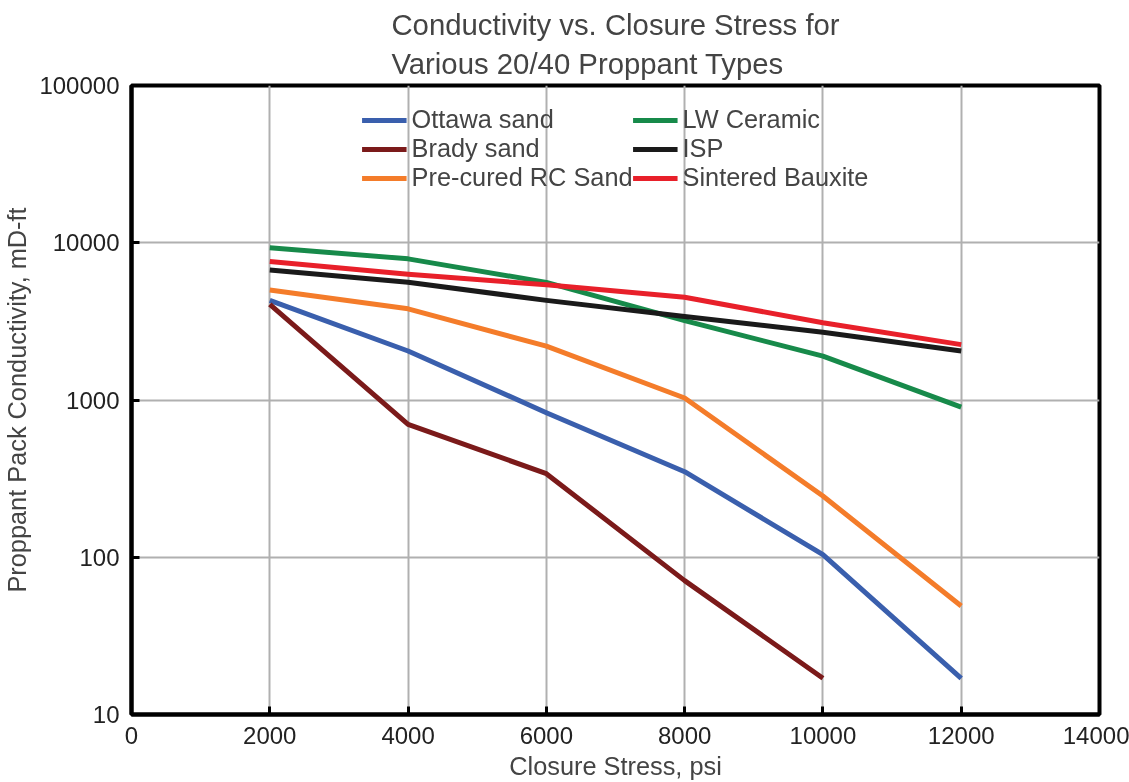 The height and width of the screenshot is (782, 1129). Describe the element at coordinates (615, 44) in the screenshot. I see `chart-title: Conductivity vs. Closure Stress for Various 20/40 Proppant Types` at that location.